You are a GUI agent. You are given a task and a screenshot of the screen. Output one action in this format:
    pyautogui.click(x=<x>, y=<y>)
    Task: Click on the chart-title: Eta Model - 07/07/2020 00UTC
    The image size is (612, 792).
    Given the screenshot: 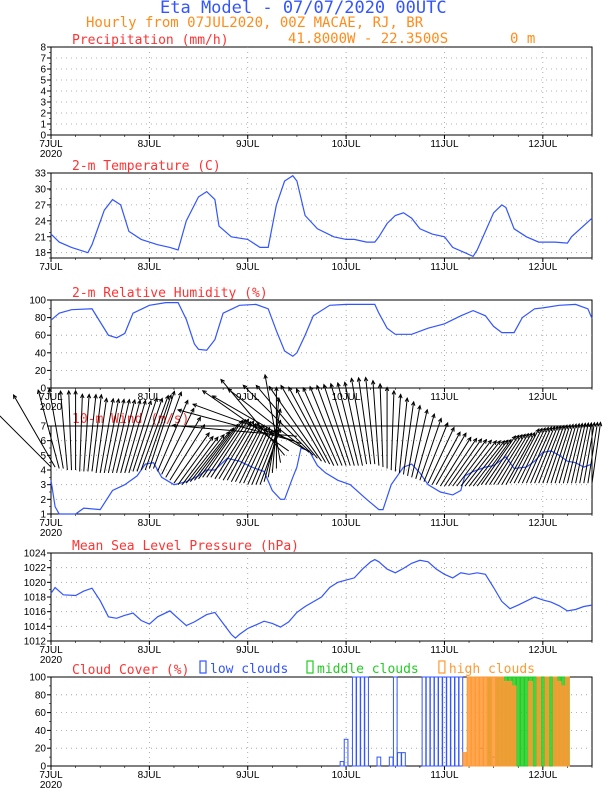 What is the action you would take?
    pyautogui.click(x=303, y=9)
    